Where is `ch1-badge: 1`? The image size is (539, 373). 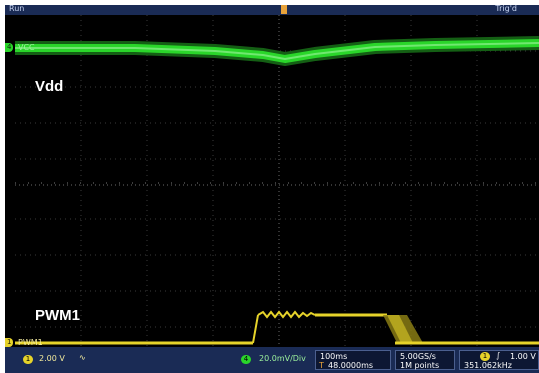
ch1-badge: 1 is located at coordinates (28, 359).